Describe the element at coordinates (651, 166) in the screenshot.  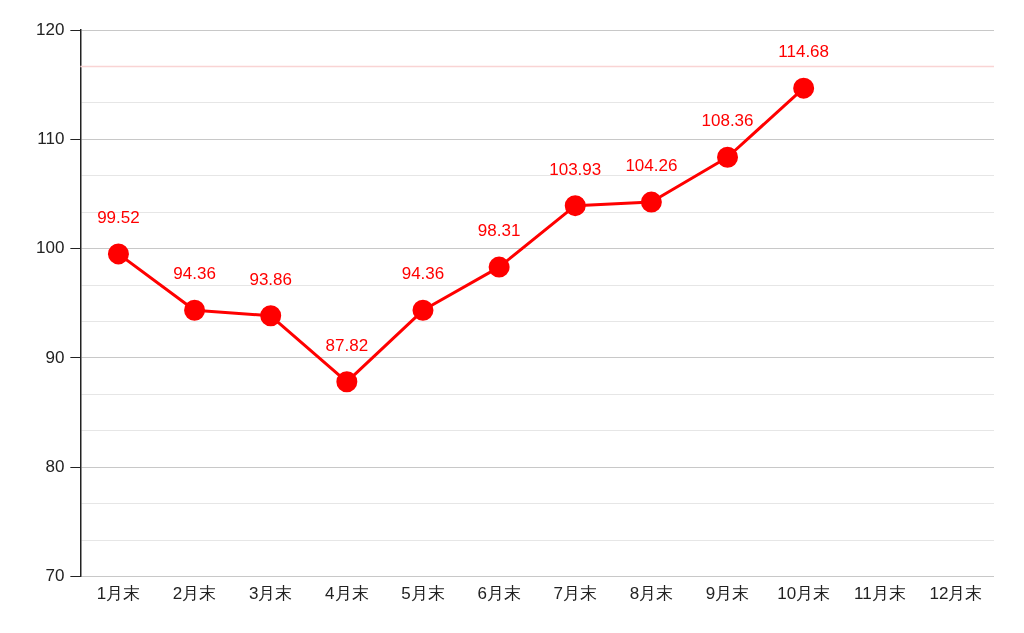
I see `data-label: 104.26` at that location.